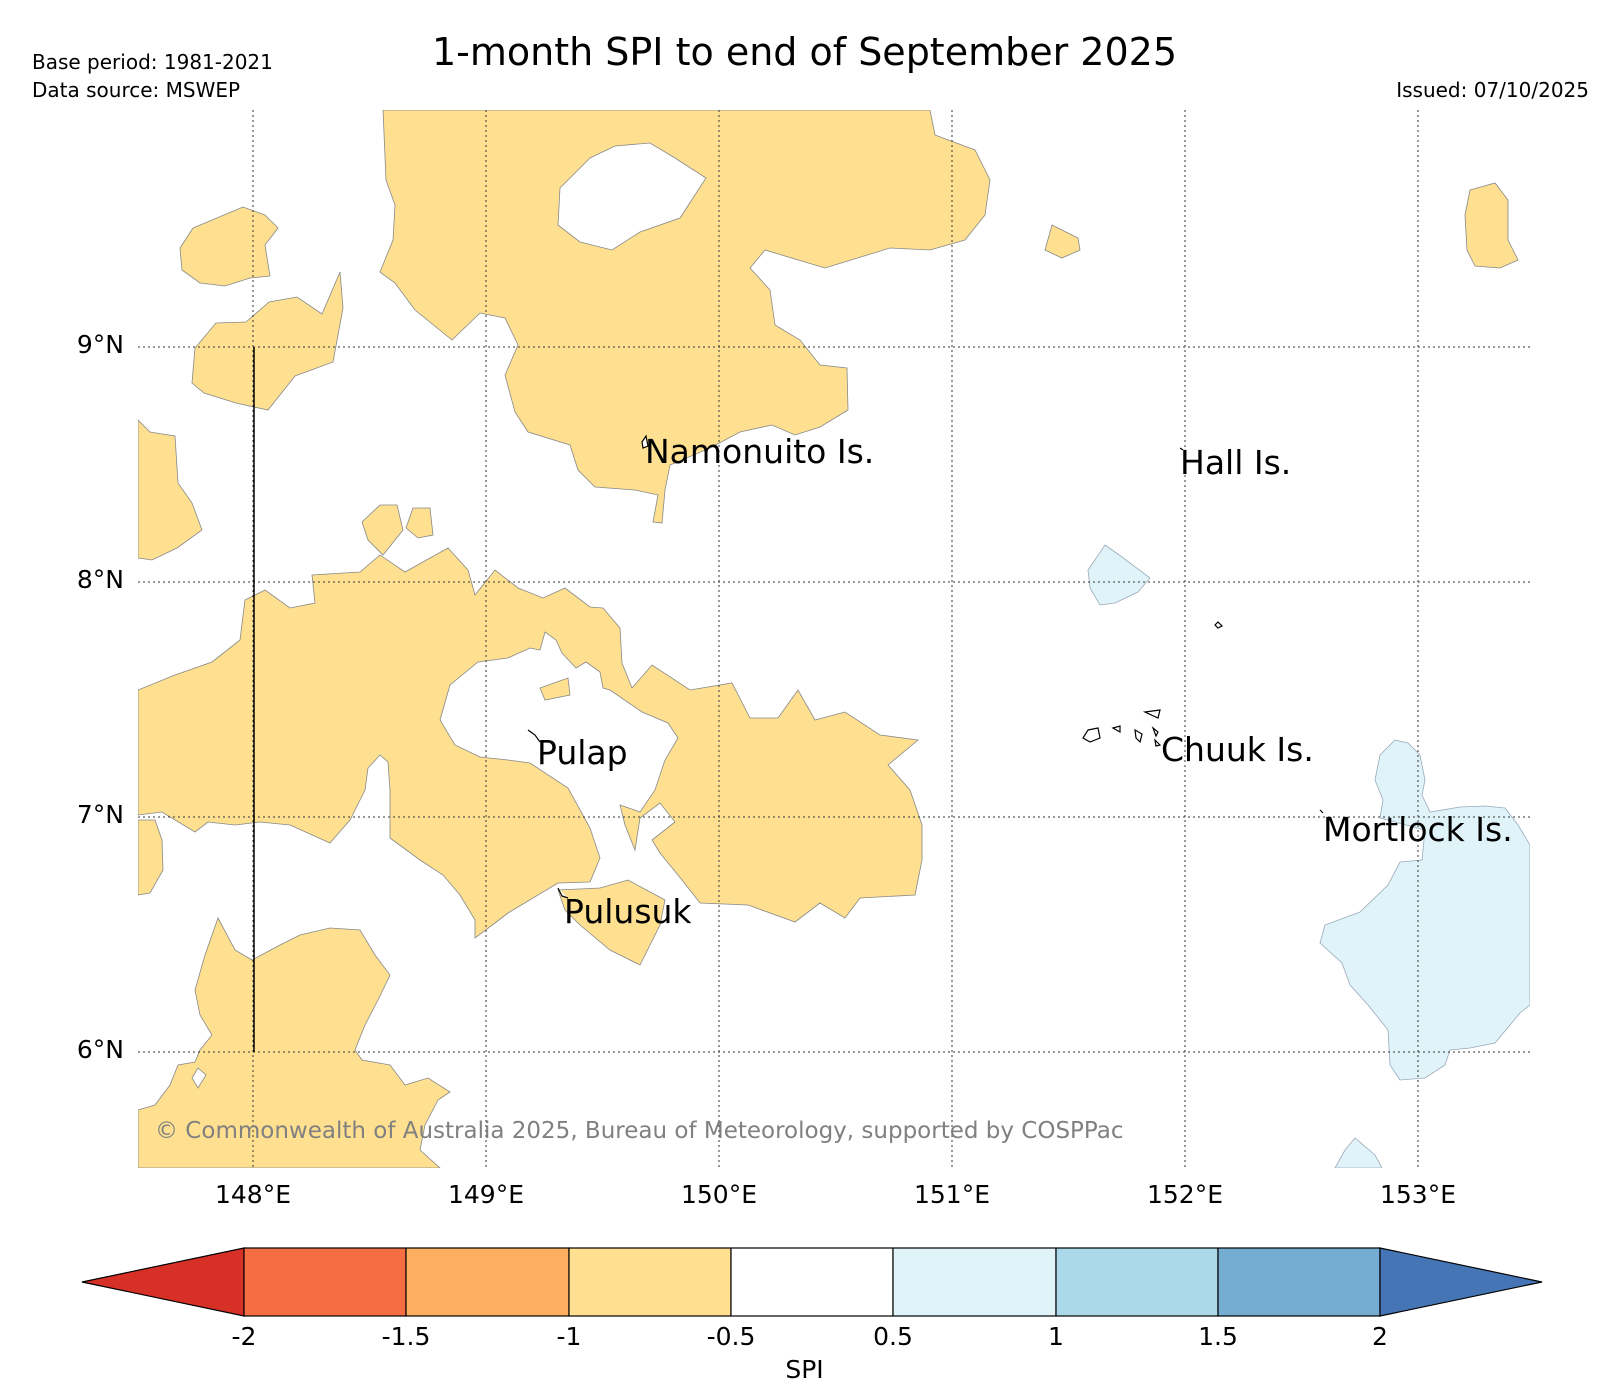  What do you see at coordinates (136, 90) in the screenshot?
I see `data-source: Data source: MSWEP` at bounding box center [136, 90].